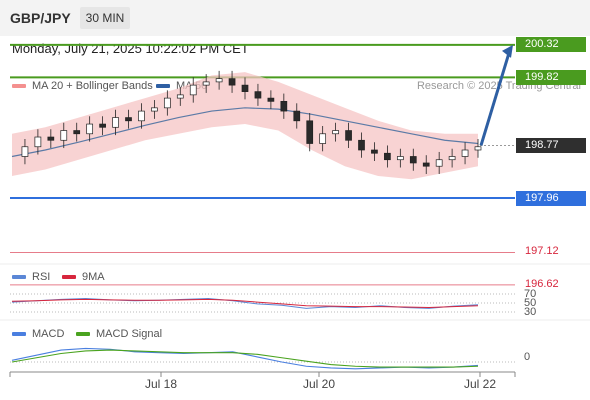  I want to click on symbol-title: GBP/JPY, so click(40, 18).